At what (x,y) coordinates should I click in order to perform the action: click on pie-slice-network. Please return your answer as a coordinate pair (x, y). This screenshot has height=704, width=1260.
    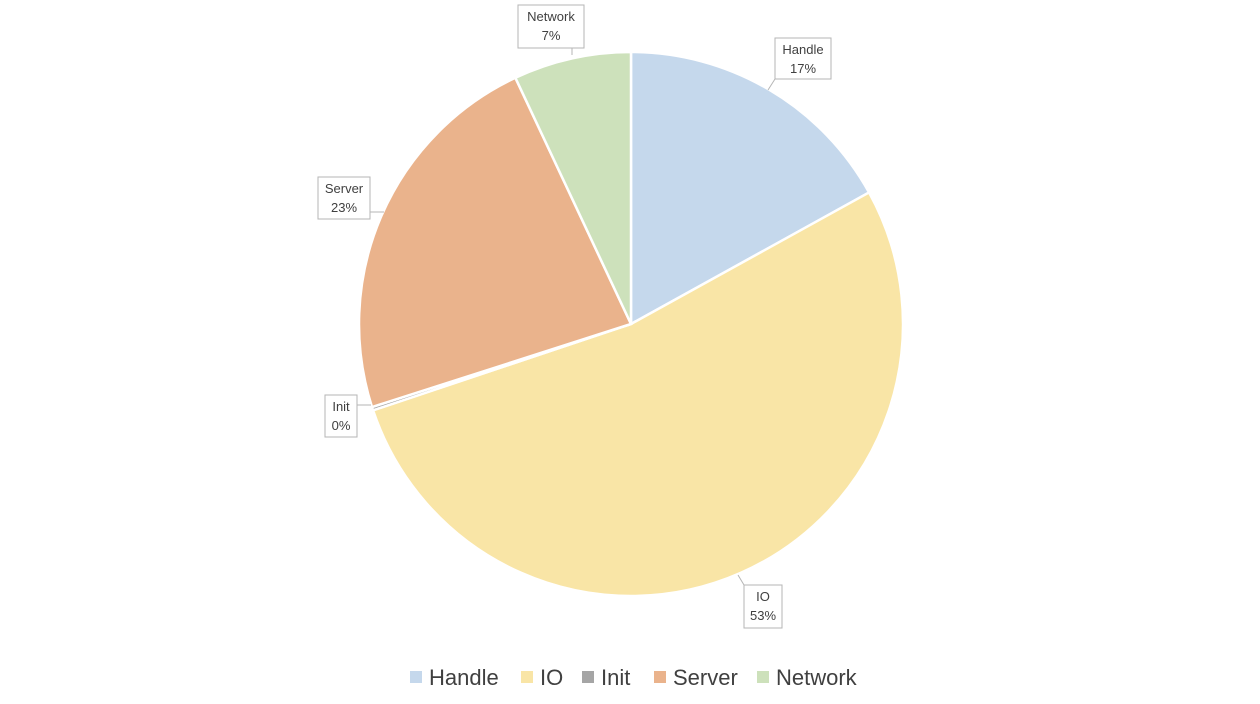
    Looking at the image, I should click on (573, 187).